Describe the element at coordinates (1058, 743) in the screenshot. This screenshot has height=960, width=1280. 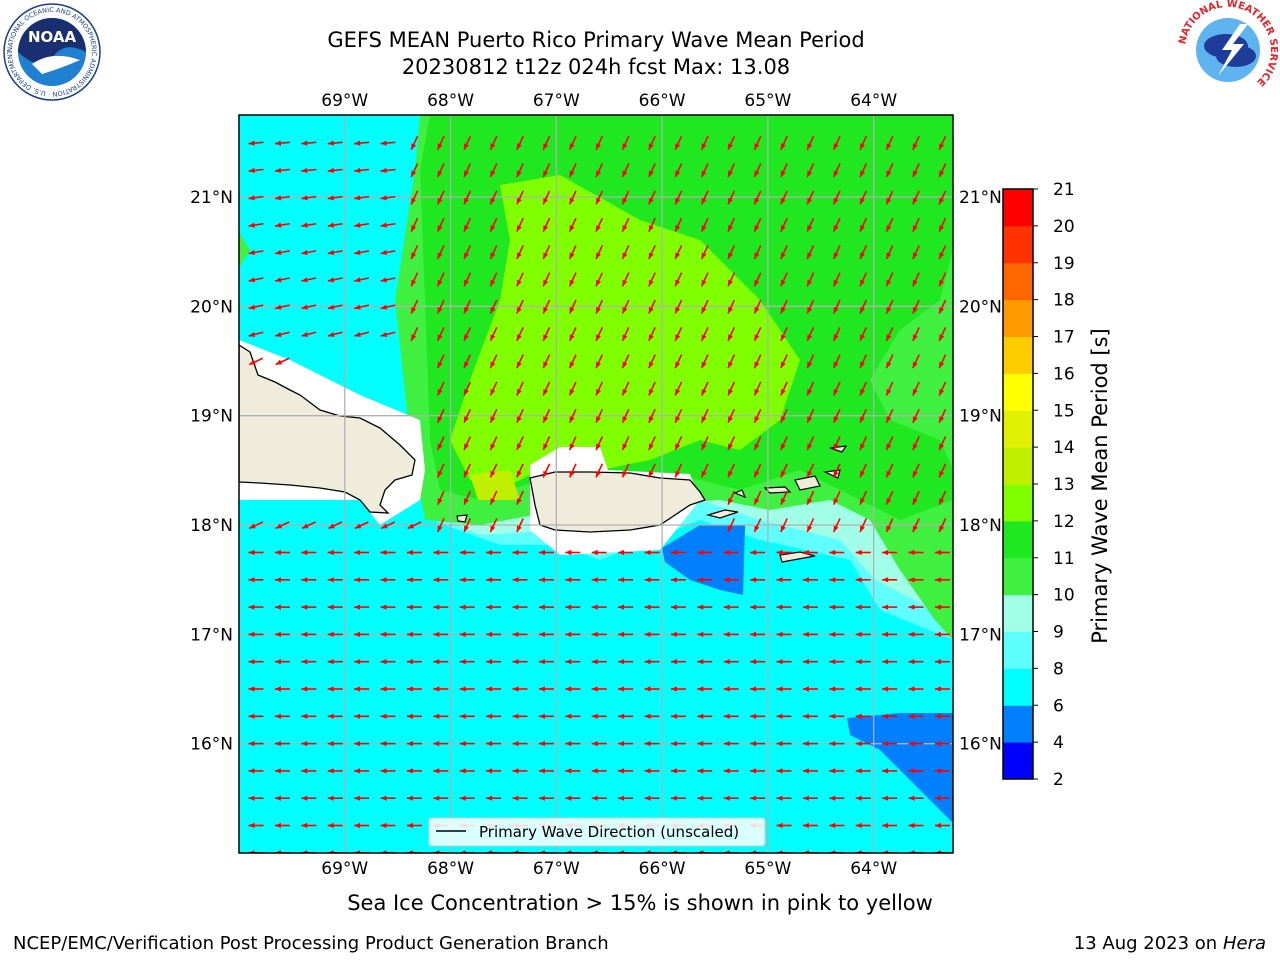
I see `colorbar-tick: 4` at that location.